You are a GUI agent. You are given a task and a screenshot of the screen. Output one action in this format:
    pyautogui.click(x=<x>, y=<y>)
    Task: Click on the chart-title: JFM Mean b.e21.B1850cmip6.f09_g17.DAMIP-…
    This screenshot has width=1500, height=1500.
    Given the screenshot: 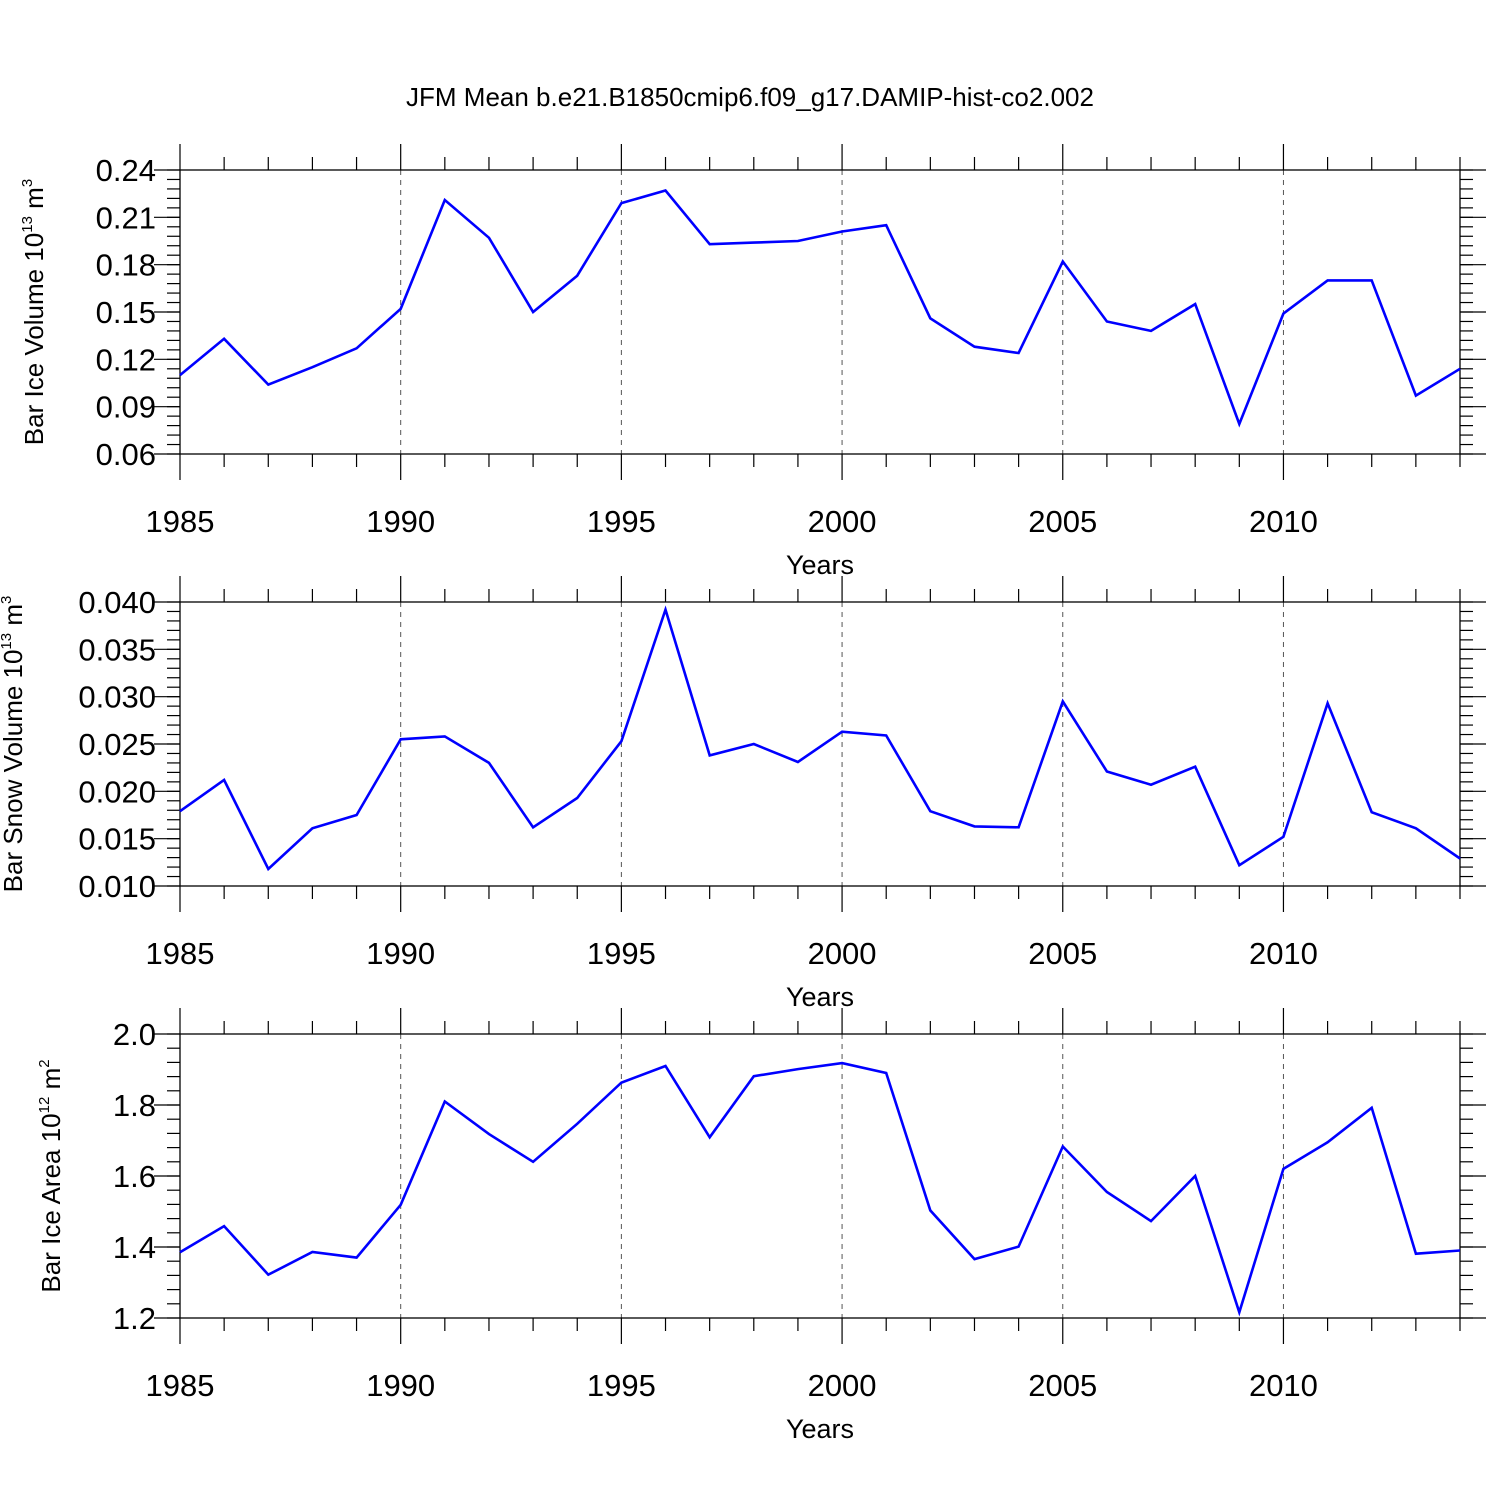 What is the action you would take?
    pyautogui.click(x=750, y=97)
    